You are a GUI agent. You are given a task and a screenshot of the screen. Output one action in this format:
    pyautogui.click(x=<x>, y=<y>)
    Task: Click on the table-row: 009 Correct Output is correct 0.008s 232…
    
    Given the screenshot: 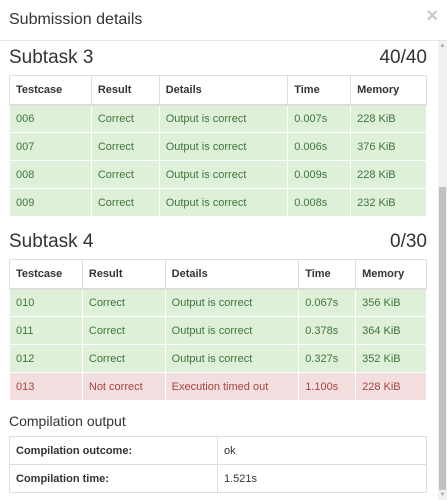 What is the action you would take?
    pyautogui.click(x=218, y=202)
    